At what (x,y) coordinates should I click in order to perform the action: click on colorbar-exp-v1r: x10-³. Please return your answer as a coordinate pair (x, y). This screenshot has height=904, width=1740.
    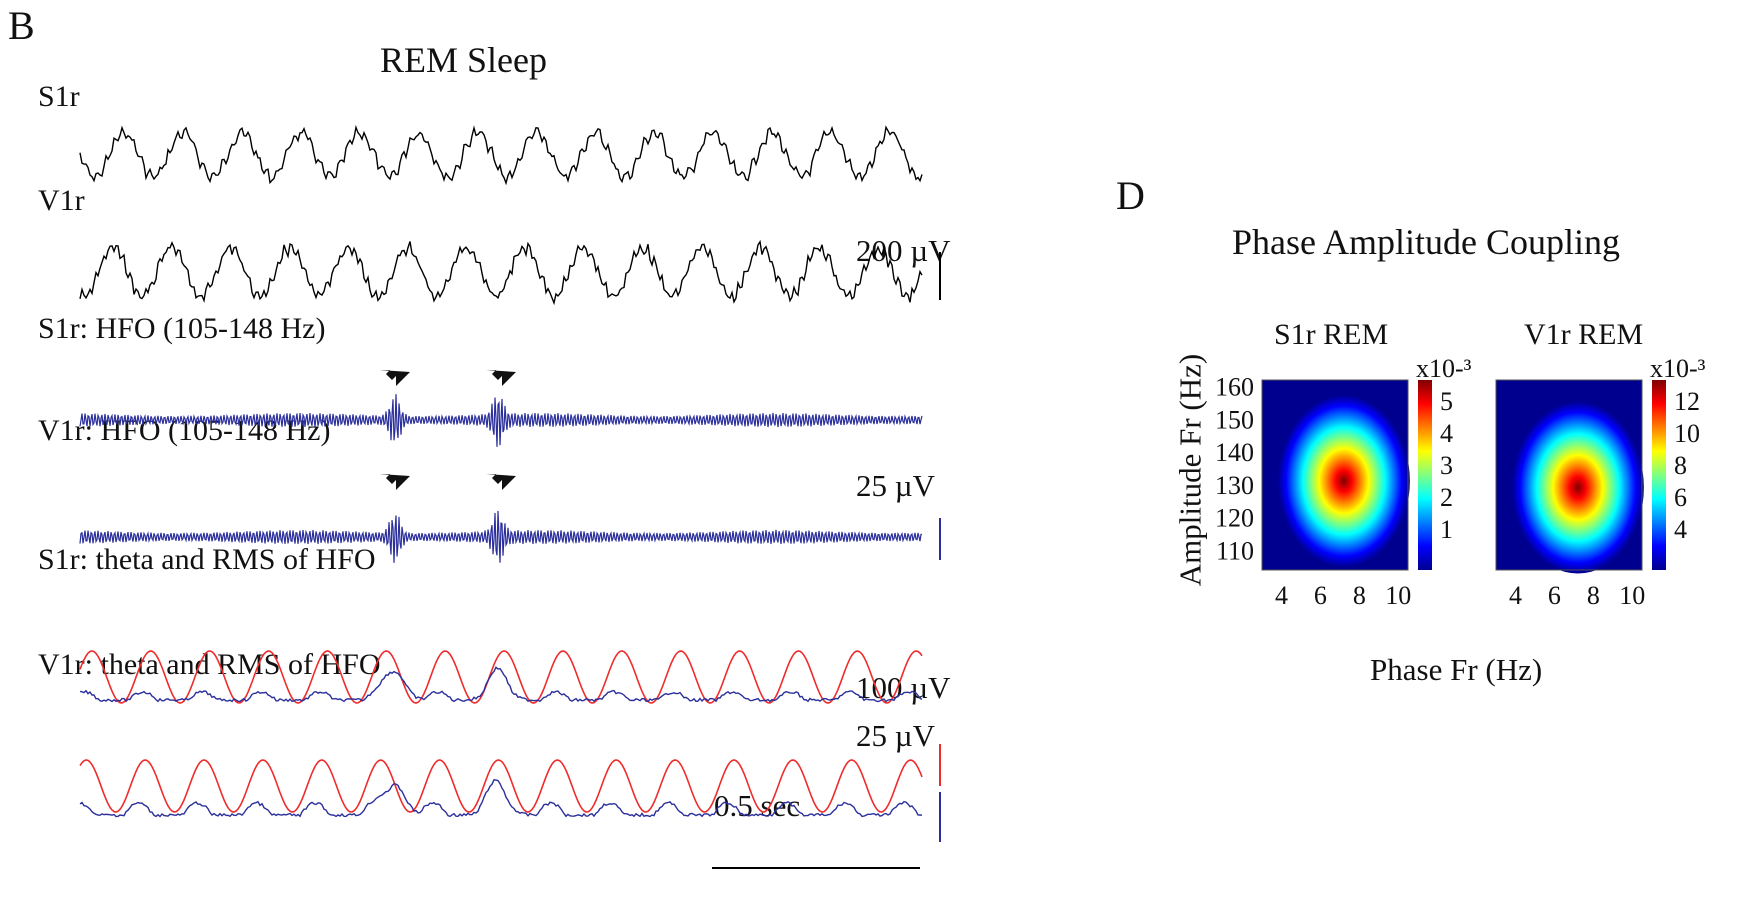
    Looking at the image, I should click on (1678, 368).